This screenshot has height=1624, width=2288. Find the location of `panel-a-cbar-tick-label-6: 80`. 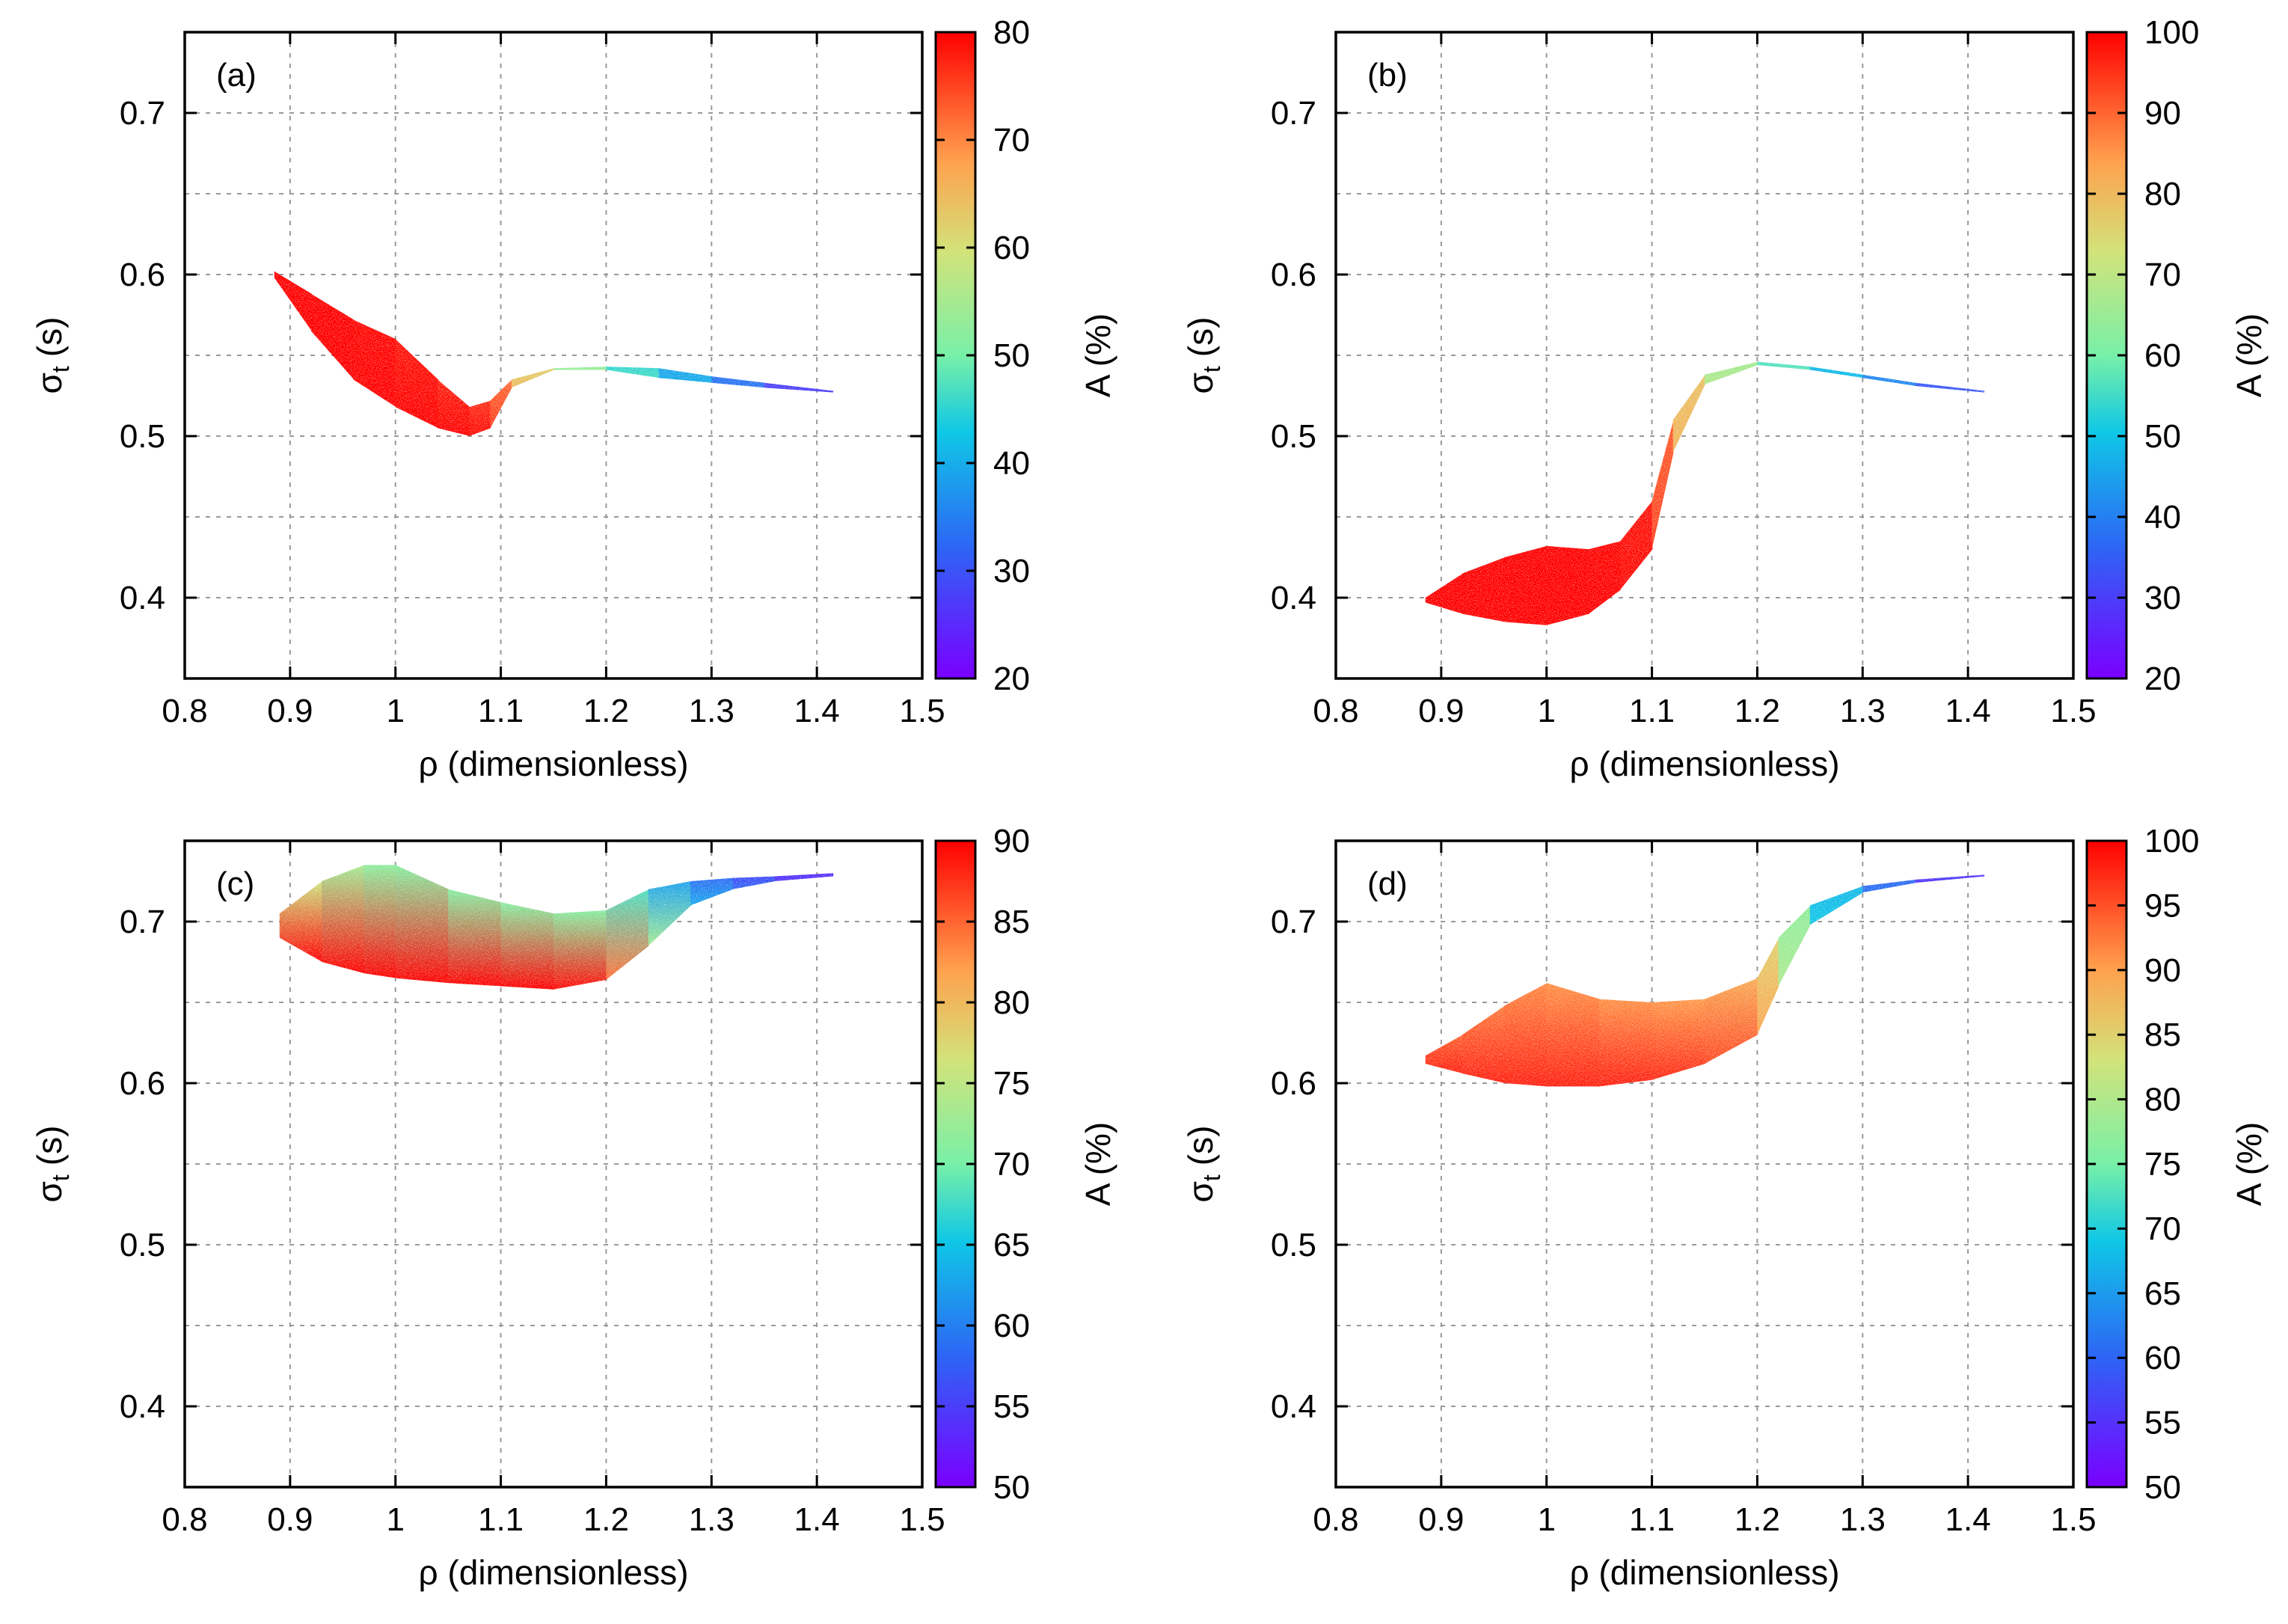

panel-a-cbar-tick-label-6: 80 is located at coordinates (1011, 32).